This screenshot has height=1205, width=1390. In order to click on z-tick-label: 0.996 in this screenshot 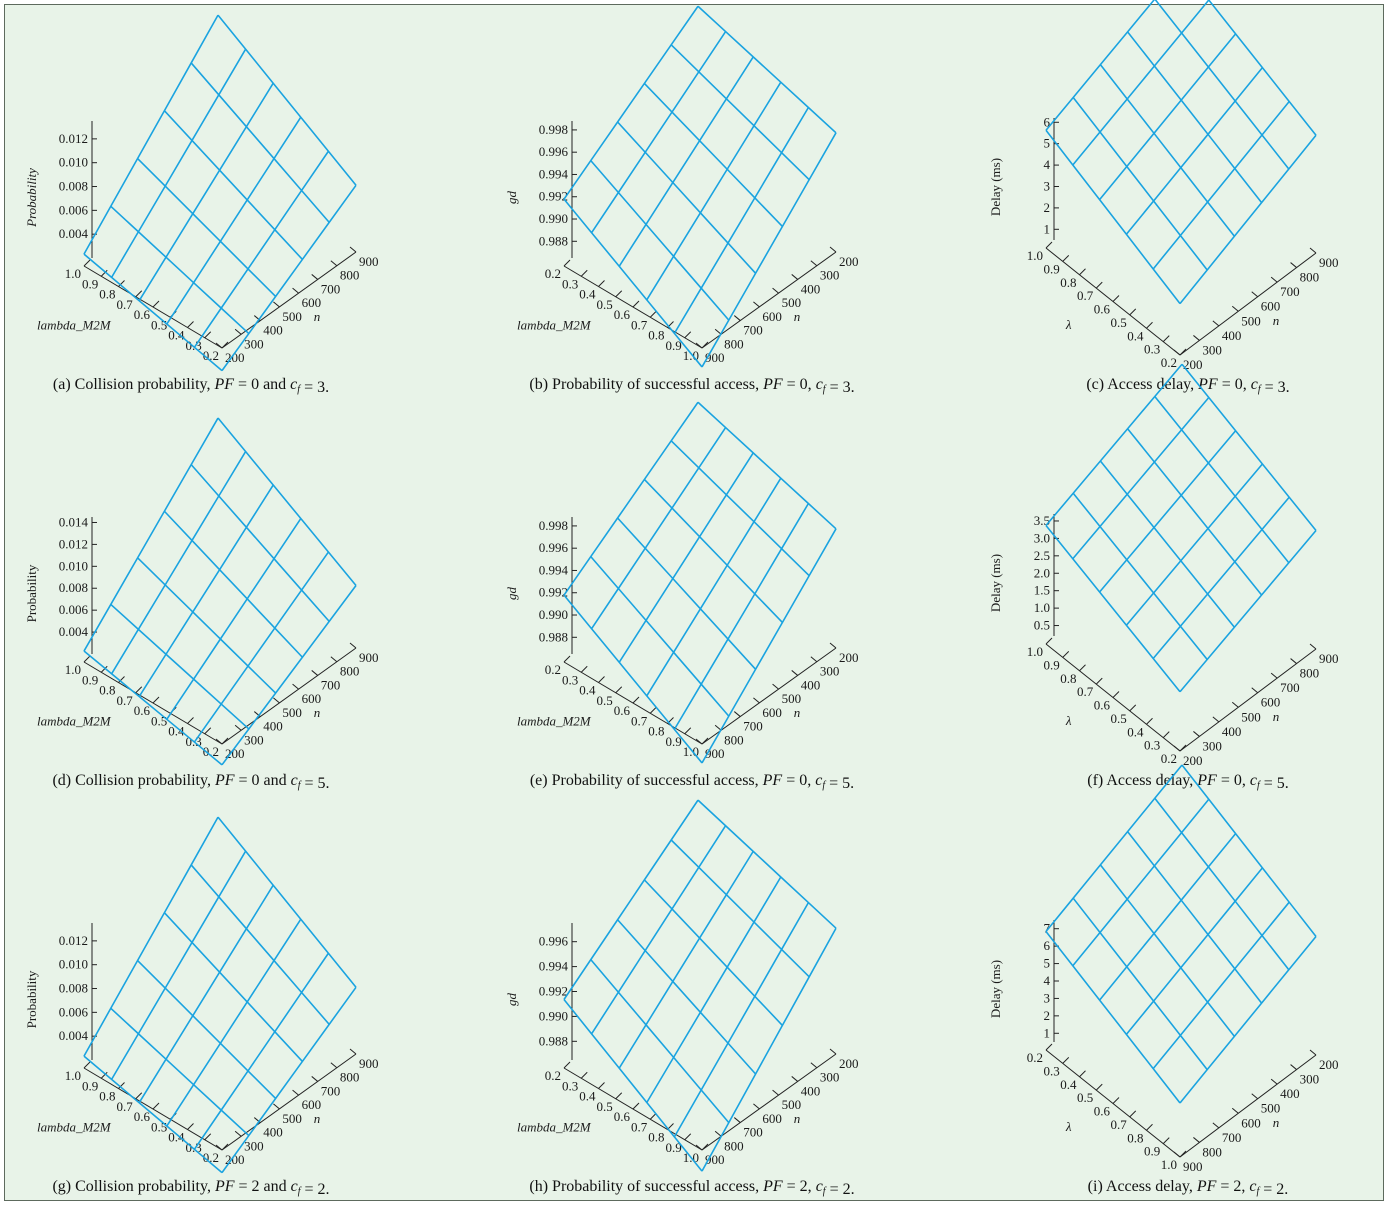, I will do `click(554, 941)`.